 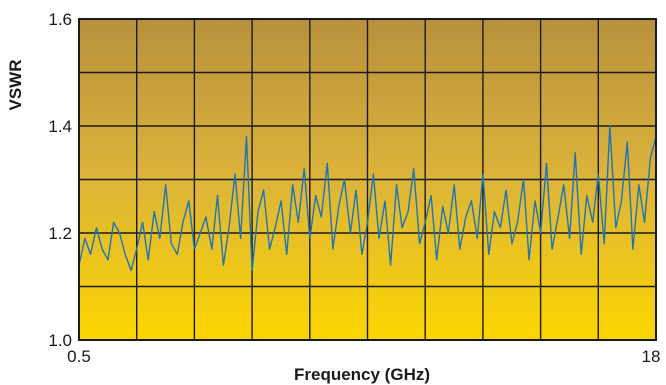 I want to click on y-tick-label: 1.6, so click(x=60, y=19).